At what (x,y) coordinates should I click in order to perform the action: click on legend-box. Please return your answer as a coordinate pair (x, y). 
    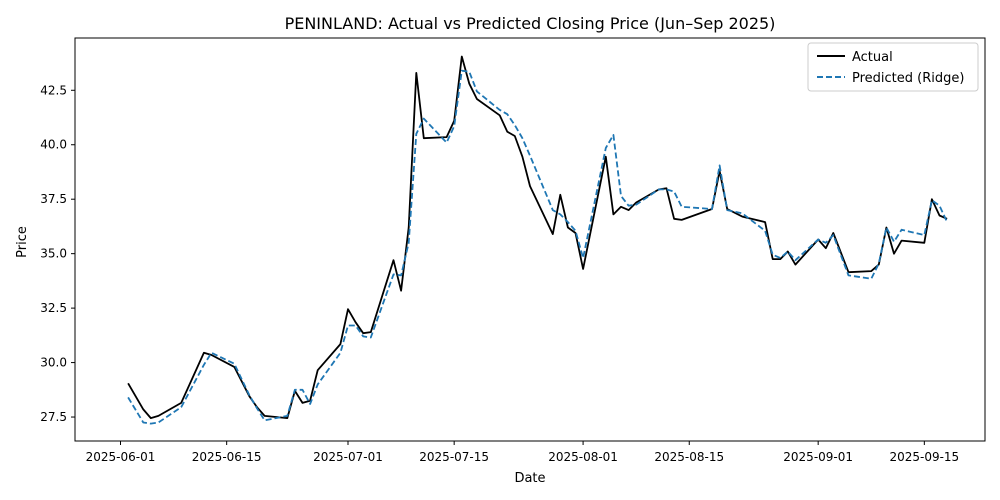
    Looking at the image, I should click on (893, 67).